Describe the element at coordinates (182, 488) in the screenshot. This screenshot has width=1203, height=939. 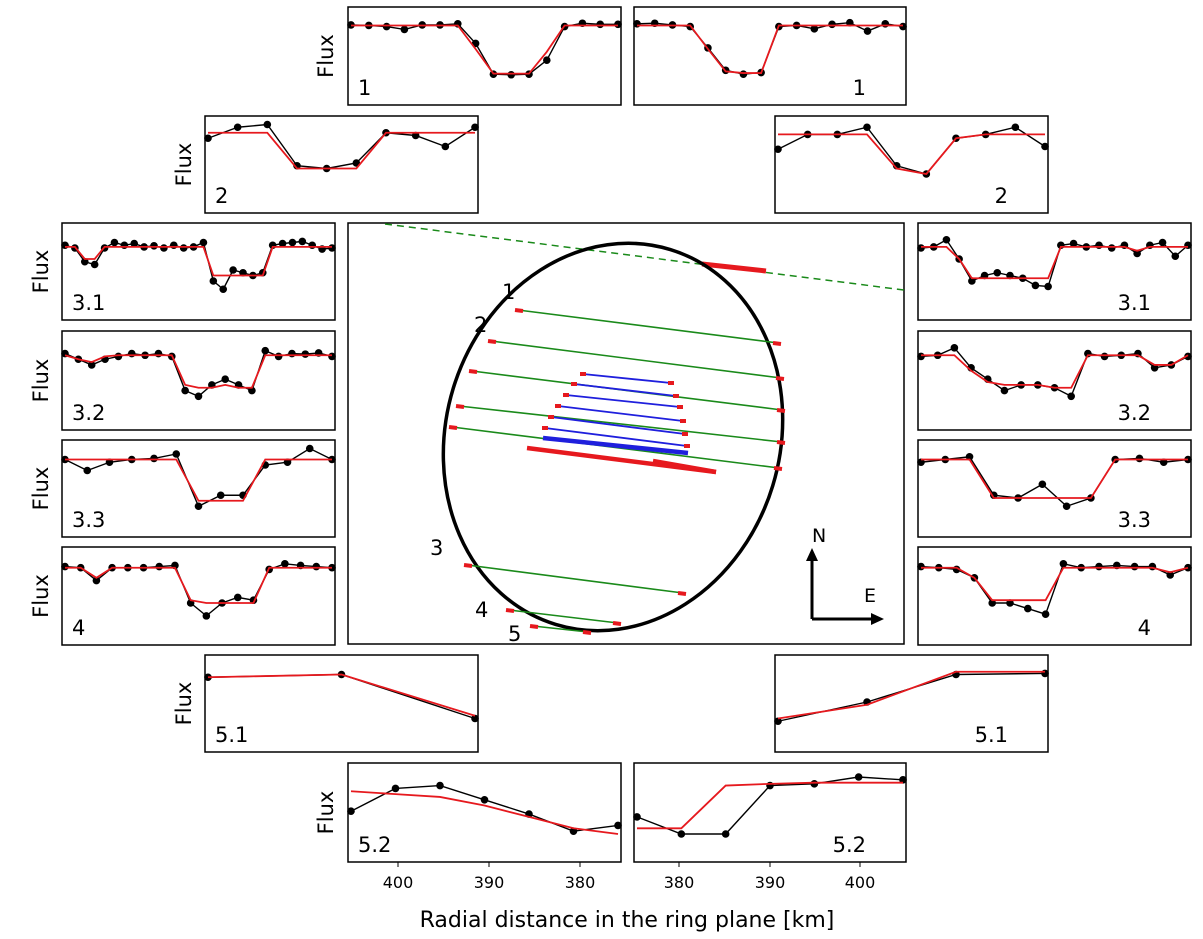
I see `light-curve-panel-left-3-3: 3.3 Flux` at that location.